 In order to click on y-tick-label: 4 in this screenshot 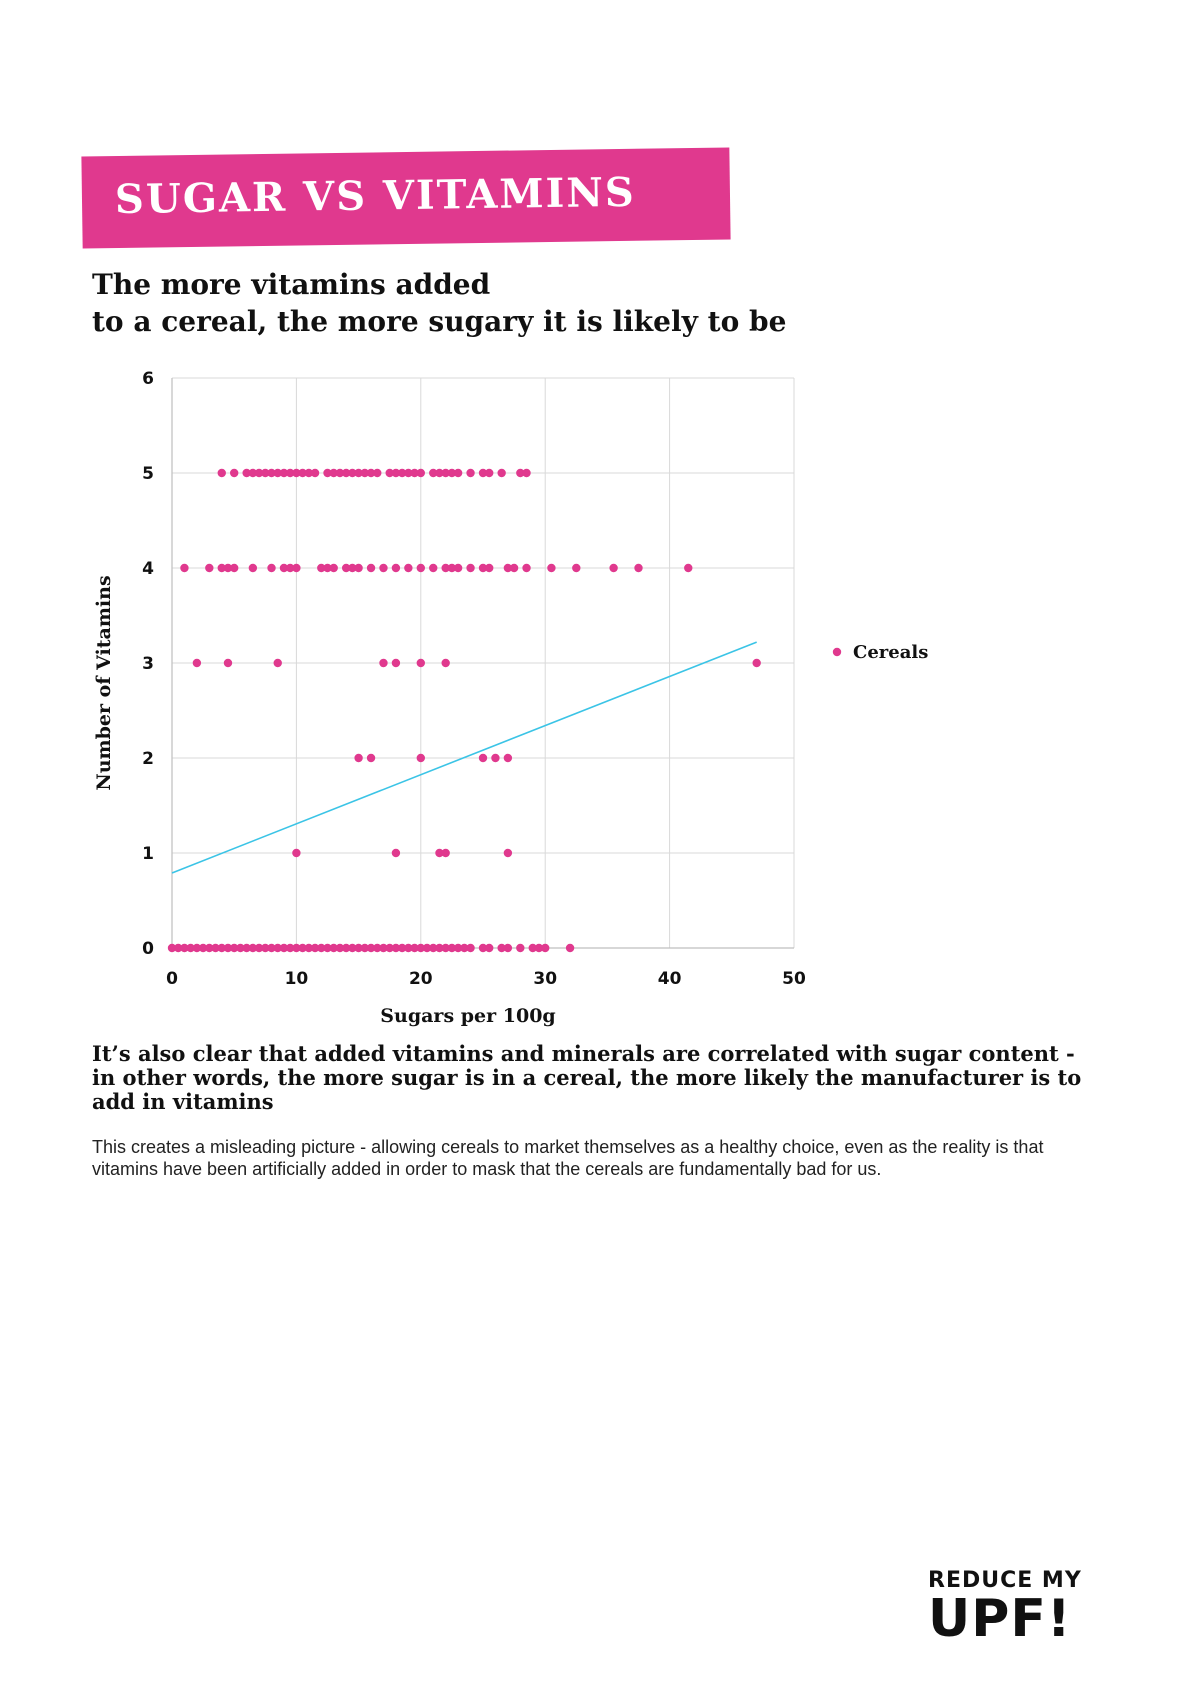, I will do `click(148, 569)`.